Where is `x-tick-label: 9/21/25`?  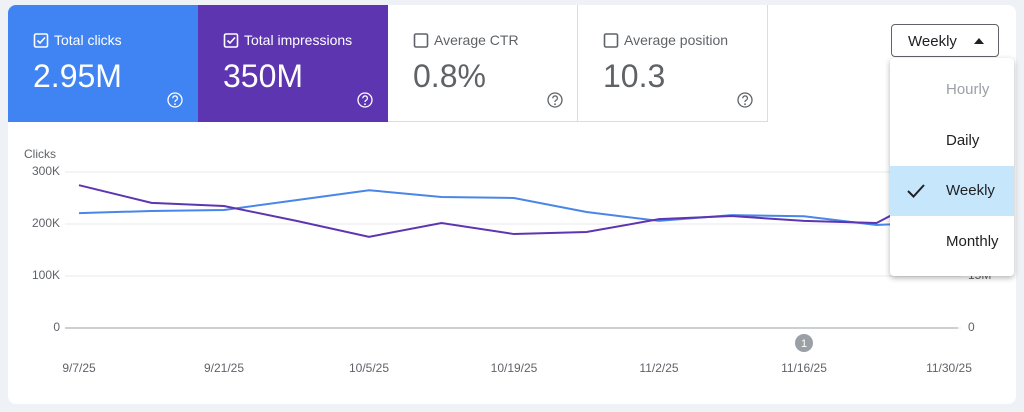 x-tick-label: 9/21/25 is located at coordinates (224, 368).